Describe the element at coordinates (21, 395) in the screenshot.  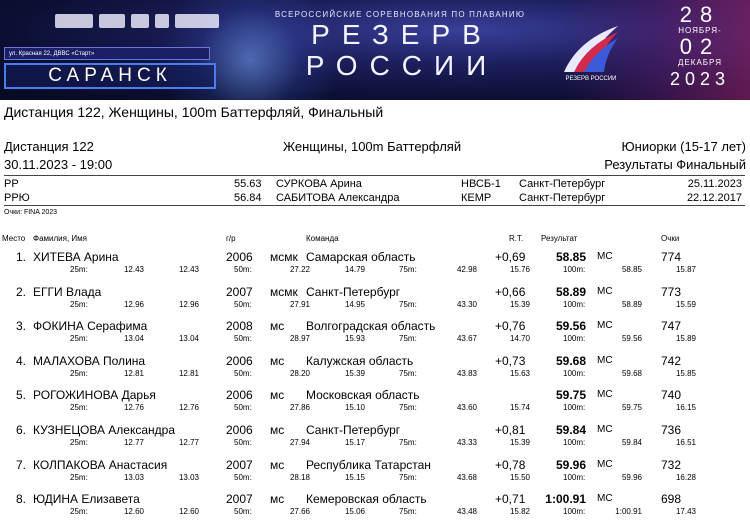
I see `result-place: 5.` at that location.